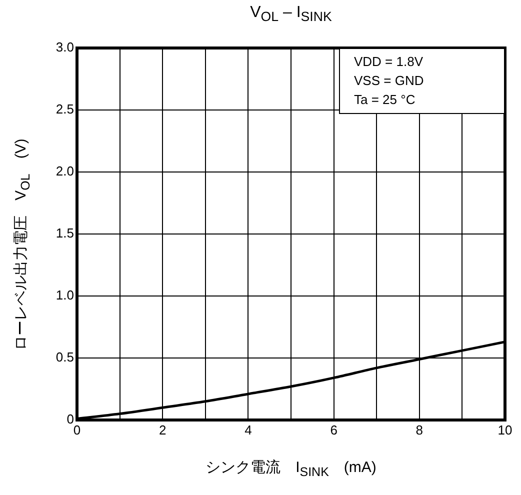 The height and width of the screenshot is (495, 521). Describe the element at coordinates (65, 109) in the screenshot. I see `y-tick-label: 2.5` at that location.